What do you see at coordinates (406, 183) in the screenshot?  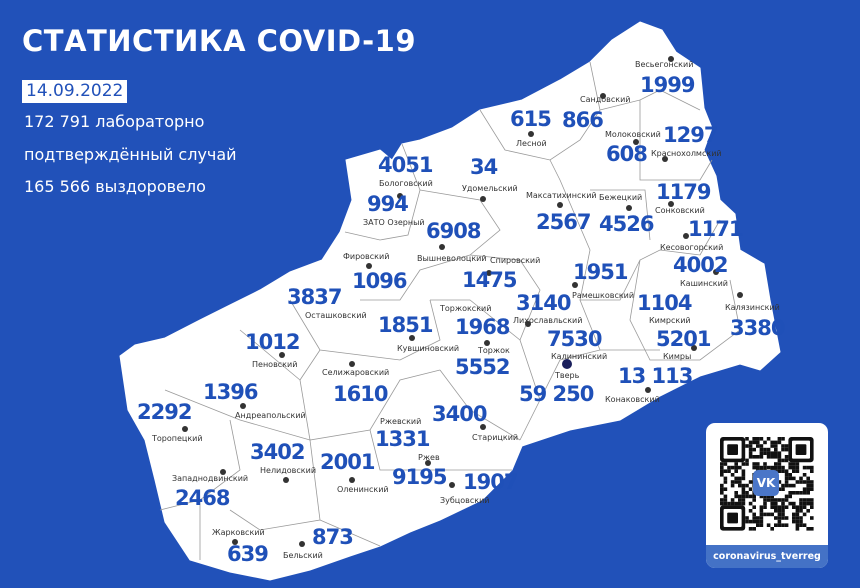 I see `district-name: Бологовский` at bounding box center [406, 183].